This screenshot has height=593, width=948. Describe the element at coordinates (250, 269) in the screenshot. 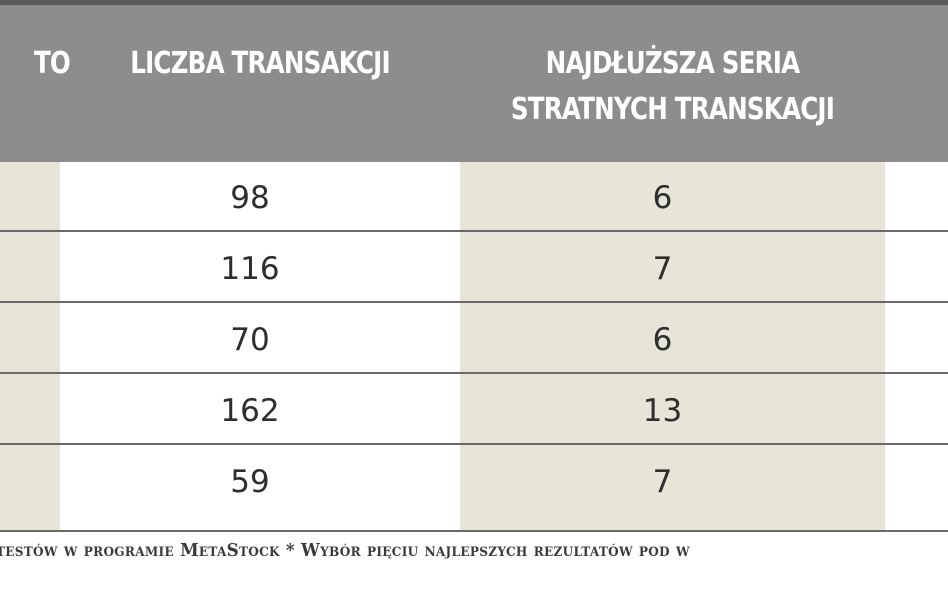

I see `cell-transactions: 116` at that location.